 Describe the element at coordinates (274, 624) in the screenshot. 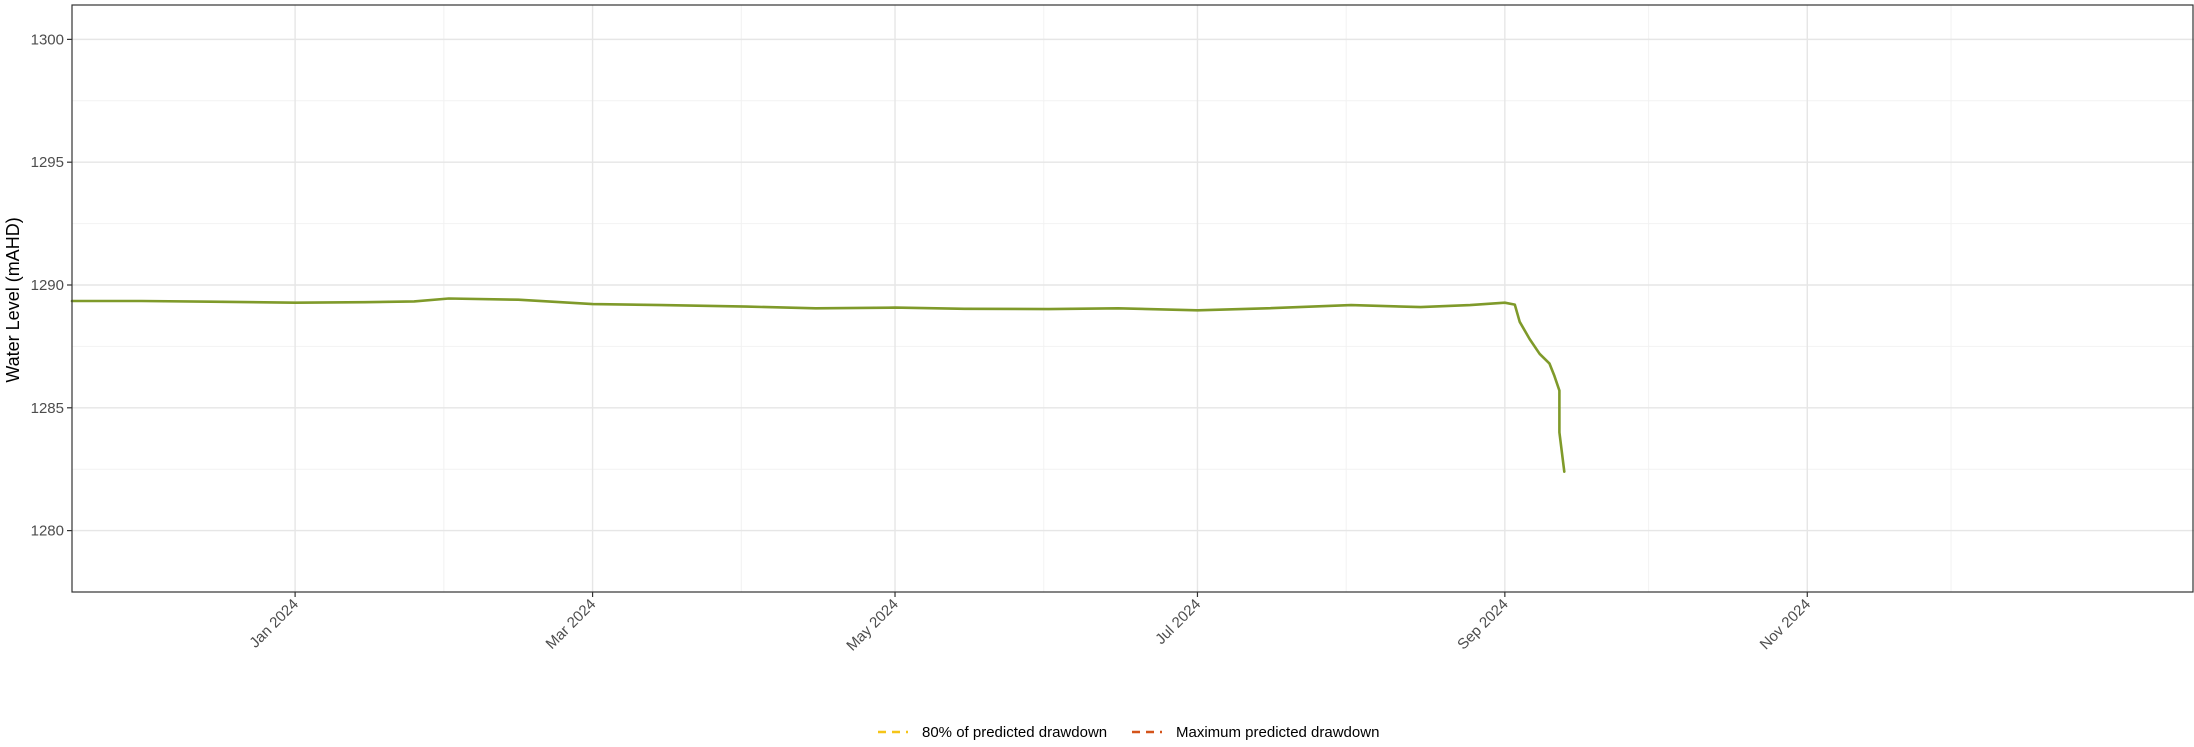

I see `x-tick-label: Jan 2024` at that location.